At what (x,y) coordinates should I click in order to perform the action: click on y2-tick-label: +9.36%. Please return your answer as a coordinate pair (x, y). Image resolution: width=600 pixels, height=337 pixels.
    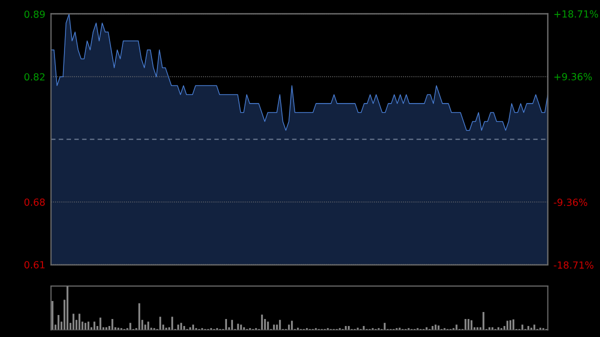
    Looking at the image, I should click on (573, 76).